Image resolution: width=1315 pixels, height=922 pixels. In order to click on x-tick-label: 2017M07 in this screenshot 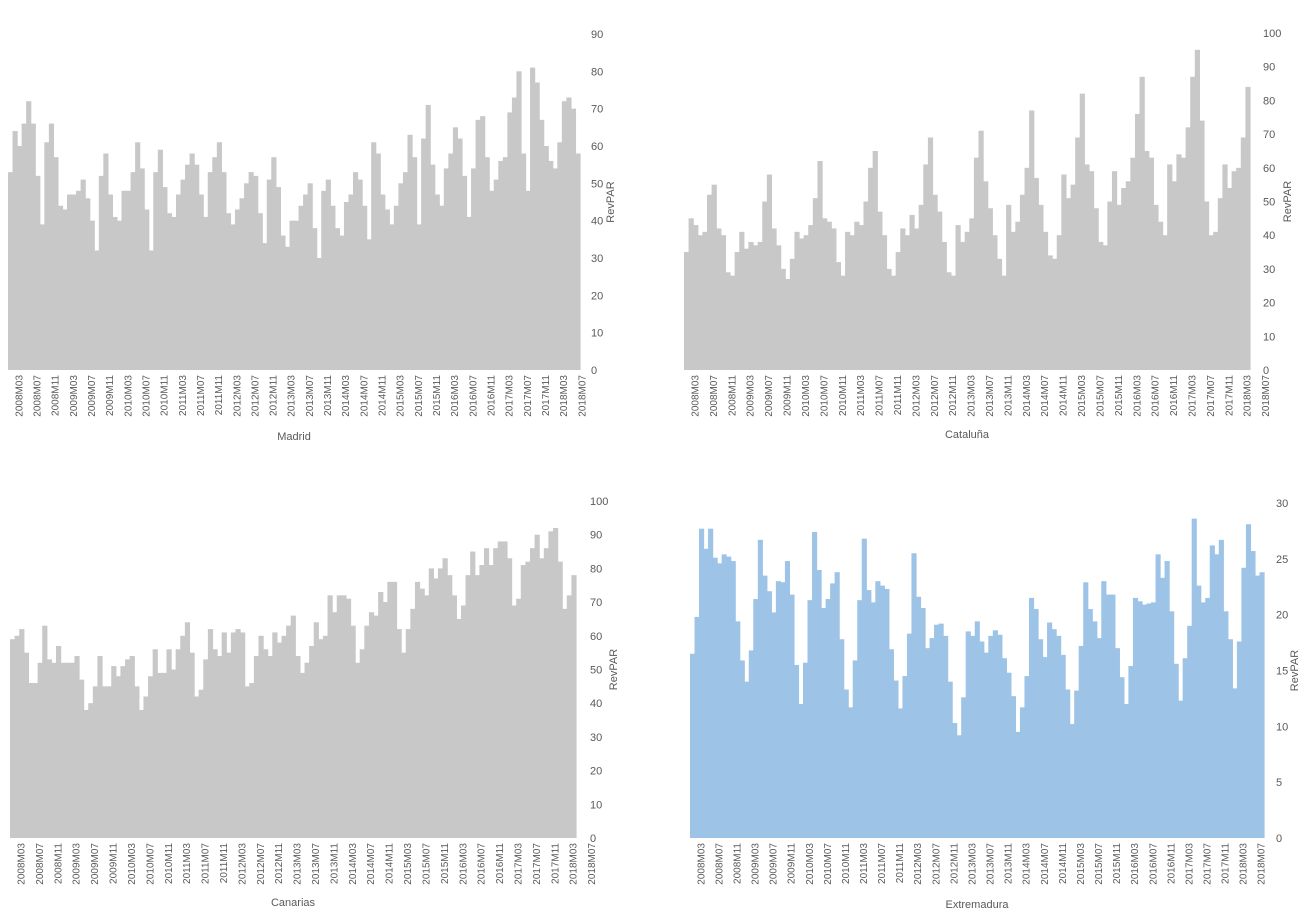, I will do `click(1211, 396)`.